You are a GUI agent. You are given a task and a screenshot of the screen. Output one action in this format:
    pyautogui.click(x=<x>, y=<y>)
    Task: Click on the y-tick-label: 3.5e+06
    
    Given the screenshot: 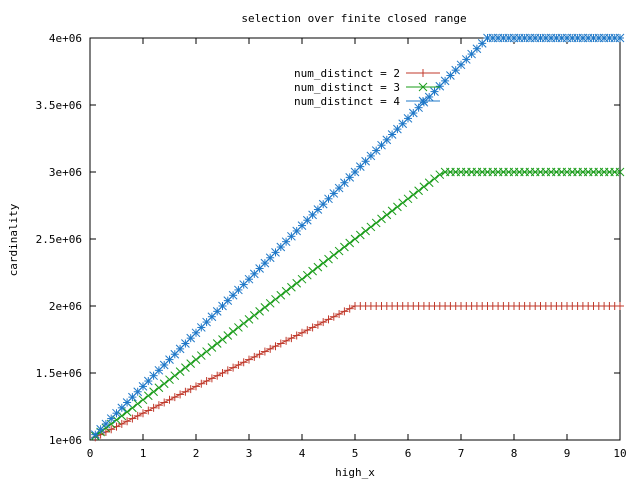 What is the action you would take?
    pyautogui.click(x=59, y=105)
    